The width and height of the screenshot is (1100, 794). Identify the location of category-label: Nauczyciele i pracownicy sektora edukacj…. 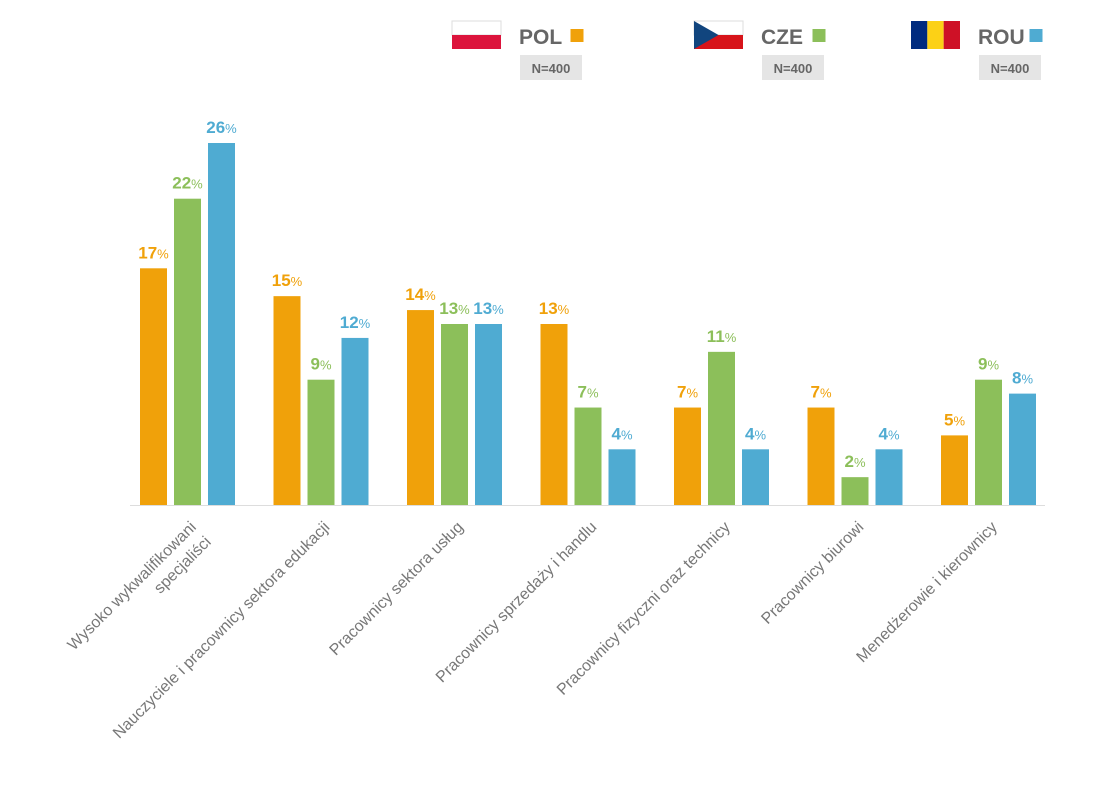
(221, 630).